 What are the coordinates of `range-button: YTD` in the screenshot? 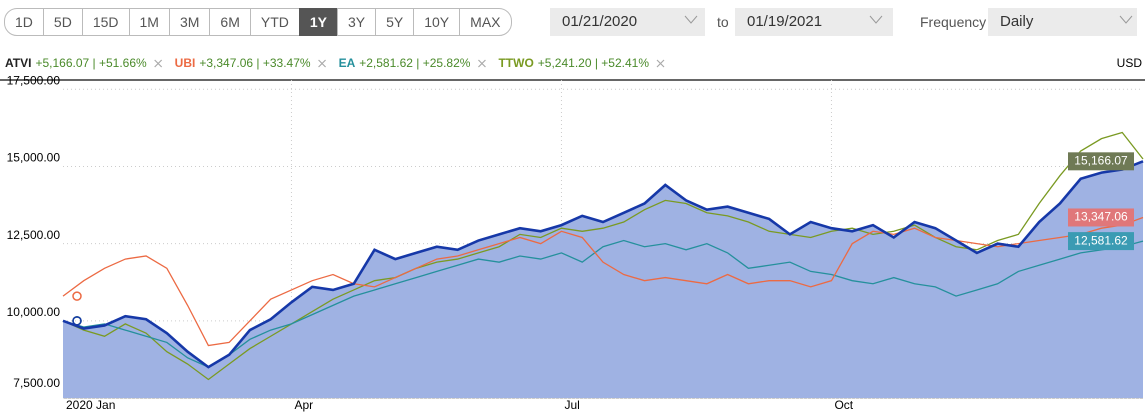 It's located at (274, 22).